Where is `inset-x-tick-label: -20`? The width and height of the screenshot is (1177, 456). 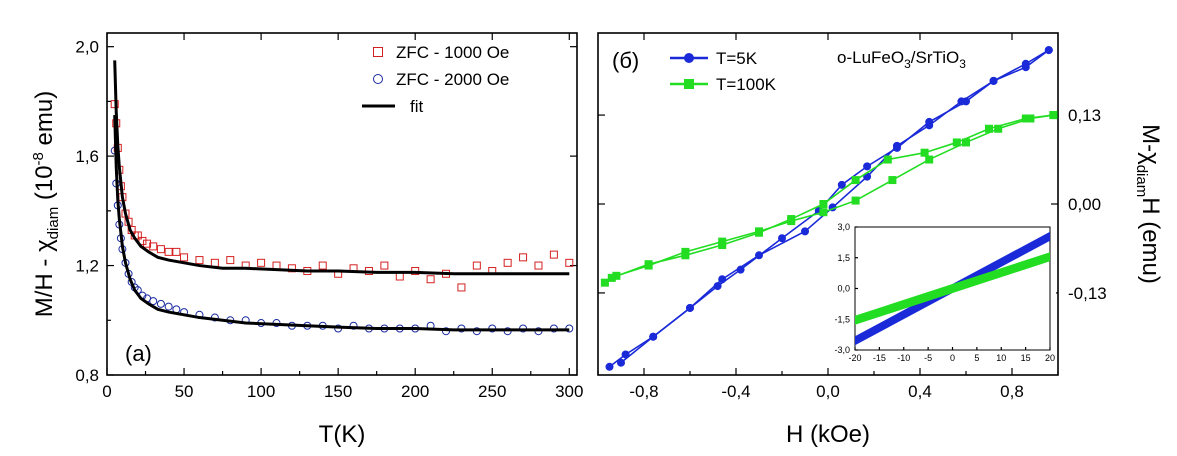
inset-x-tick-label: -20 is located at coordinates (854, 358).